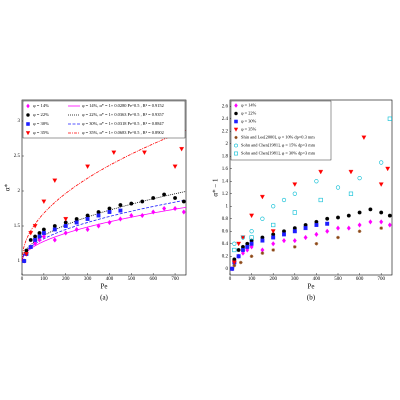 This screenshot has width=400, height=400. What do you see at coordinates (225, 256) in the screenshot?
I see `y-tick-label: 0.2` at bounding box center [225, 256].